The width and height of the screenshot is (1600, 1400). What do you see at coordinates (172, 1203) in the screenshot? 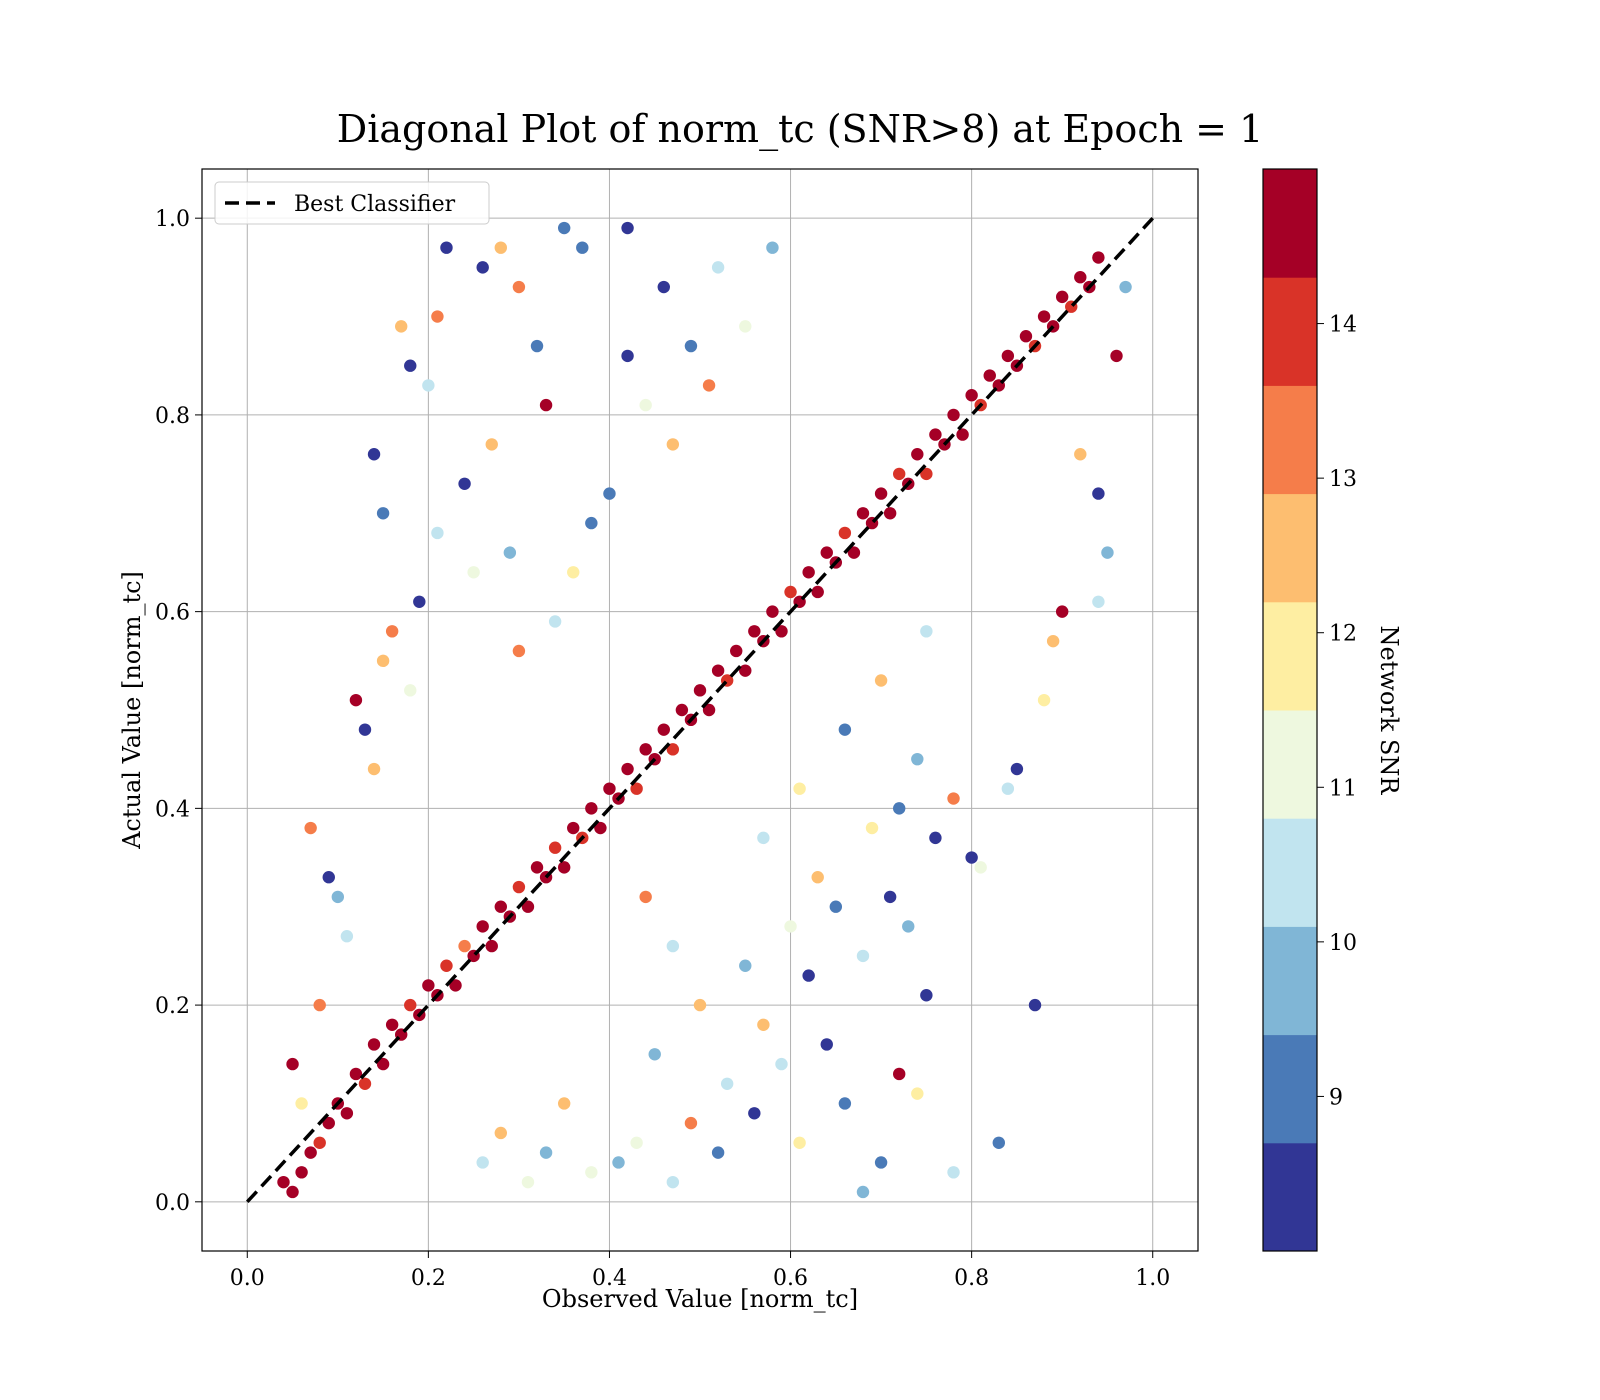
I see `y-tick-label: 0.0` at bounding box center [172, 1203].